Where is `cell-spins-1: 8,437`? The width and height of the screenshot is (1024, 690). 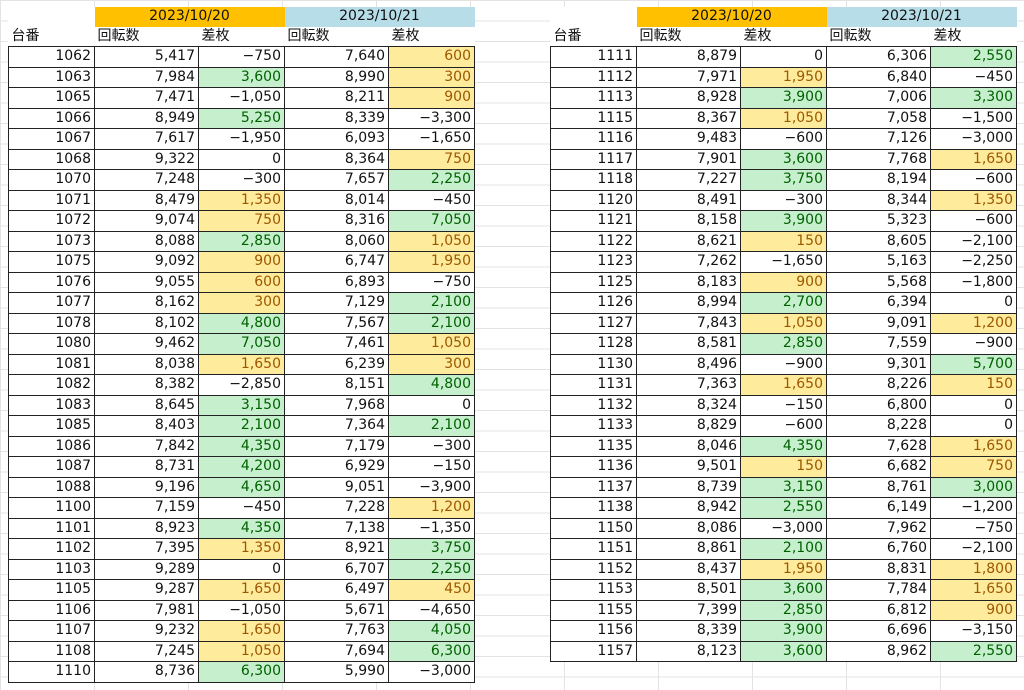
cell-spins-1: 8,437 is located at coordinates (688, 569).